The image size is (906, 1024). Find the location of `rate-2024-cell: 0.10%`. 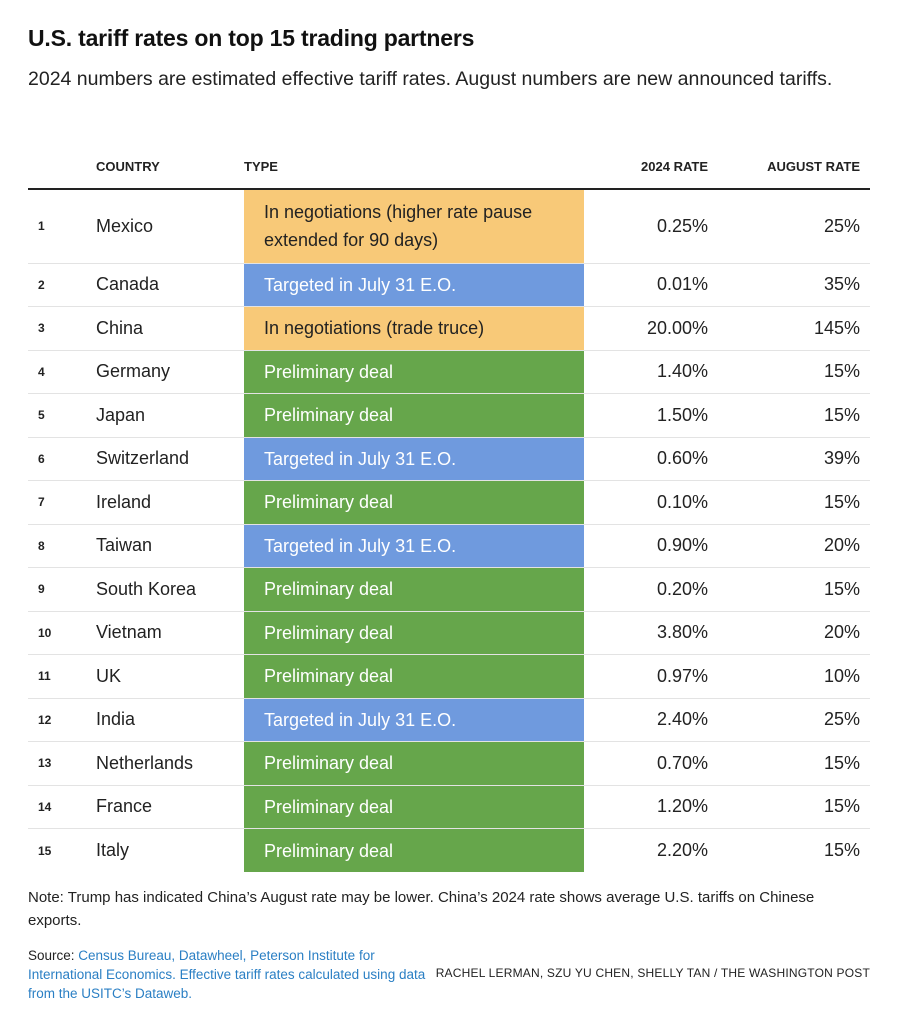

rate-2024-cell: 0.10% is located at coordinates (652, 502).